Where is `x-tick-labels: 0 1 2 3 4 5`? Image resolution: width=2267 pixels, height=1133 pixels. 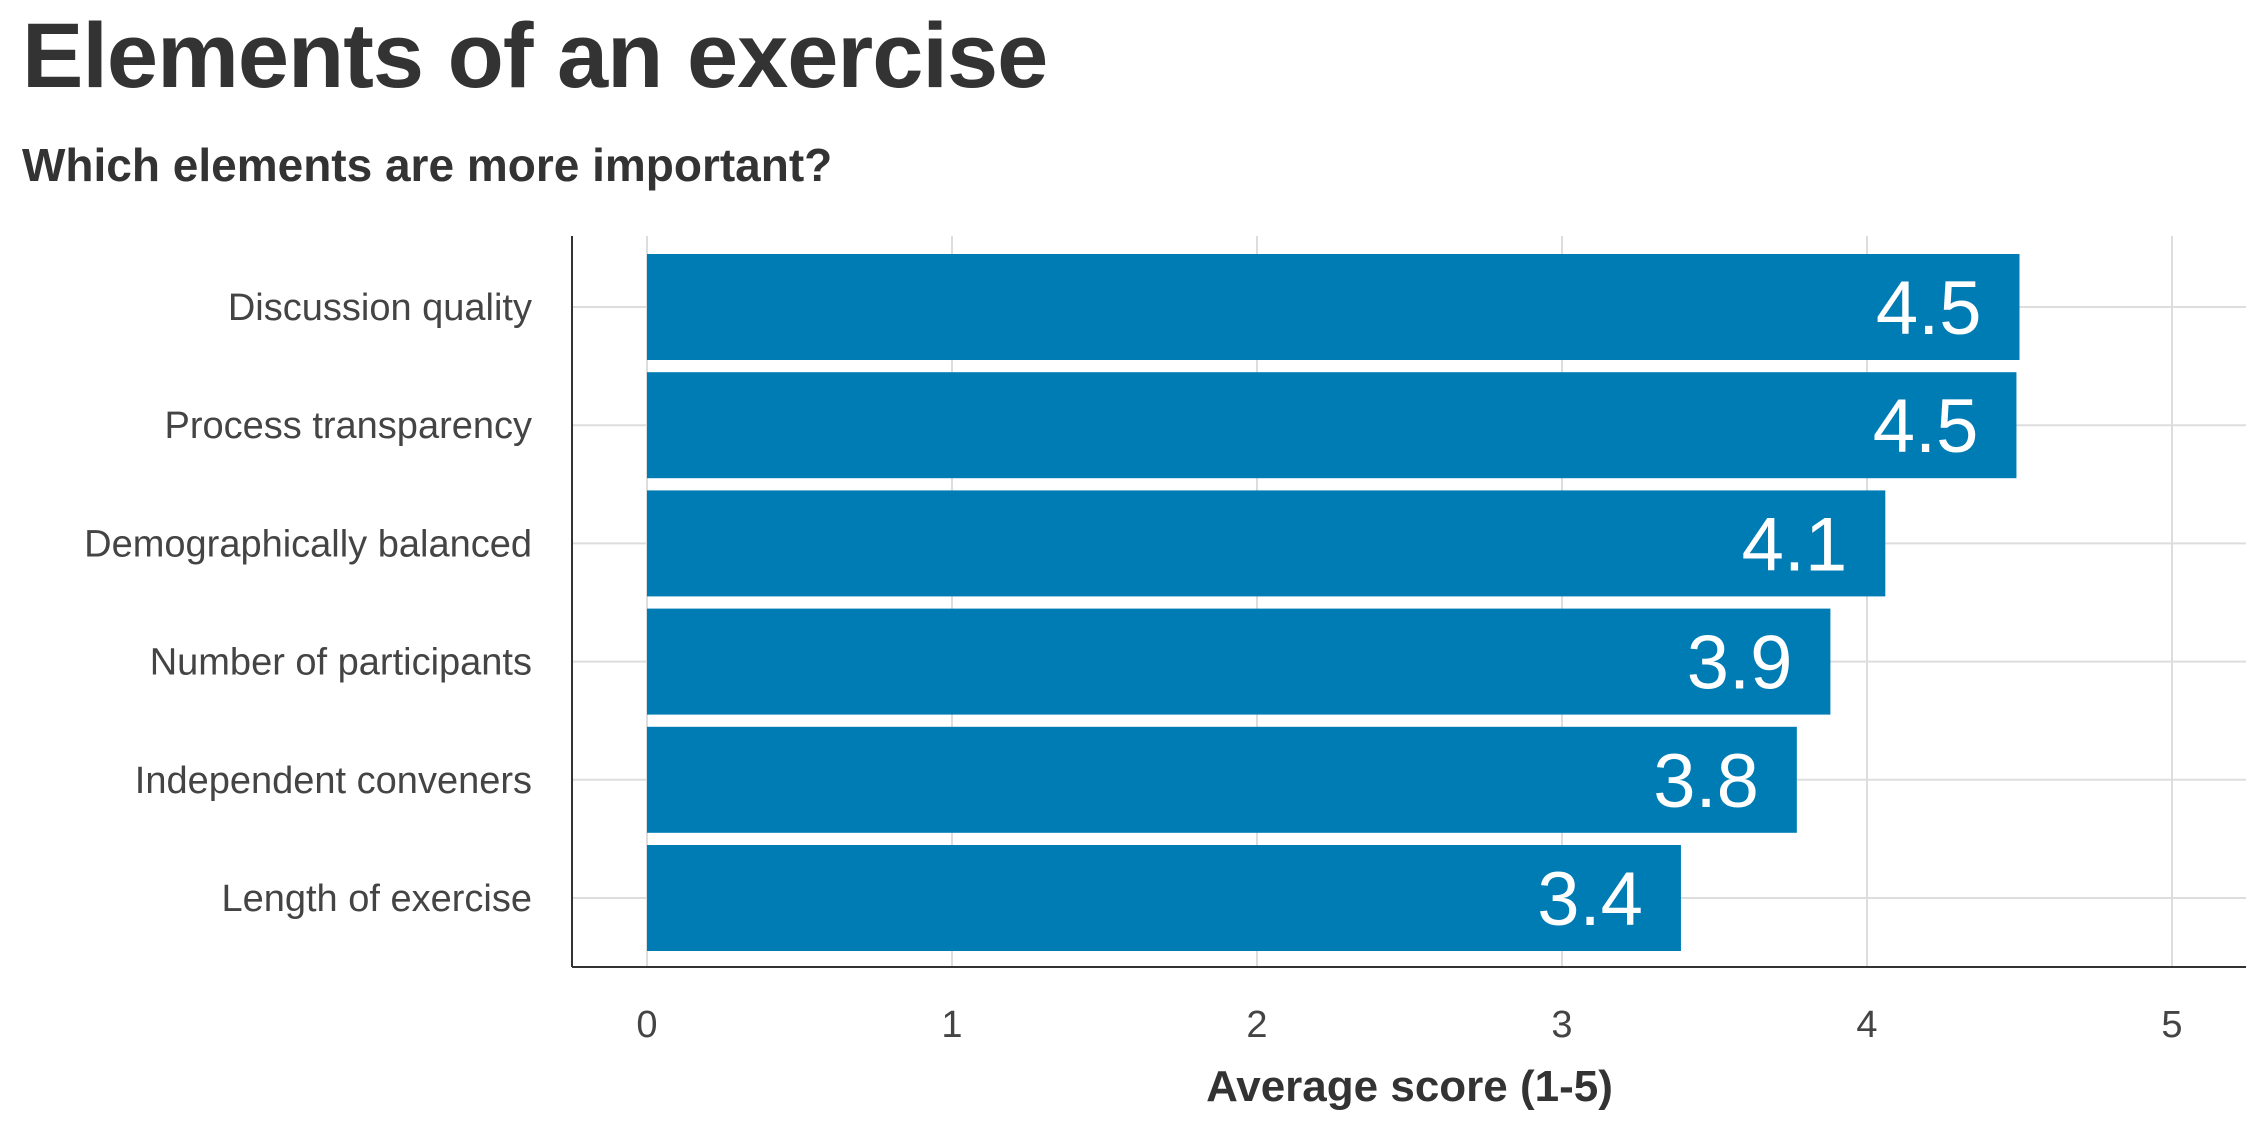
x-tick-labels: 0 1 2 3 4 5 is located at coordinates (1409, 1025).